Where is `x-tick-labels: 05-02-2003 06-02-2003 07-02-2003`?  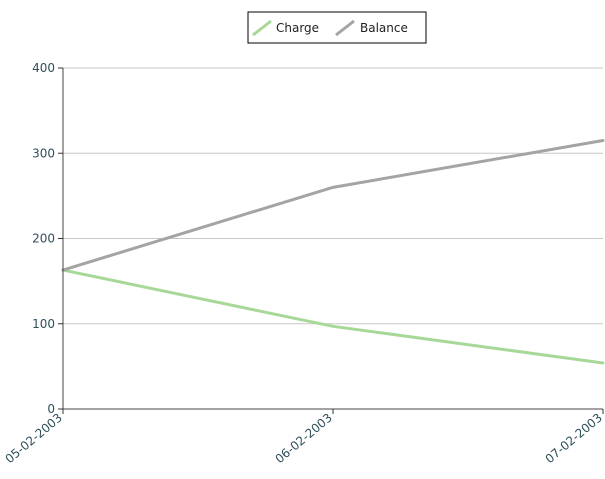 x-tick-labels: 05-02-2003 06-02-2003 07-02-2003 is located at coordinates (303, 438).